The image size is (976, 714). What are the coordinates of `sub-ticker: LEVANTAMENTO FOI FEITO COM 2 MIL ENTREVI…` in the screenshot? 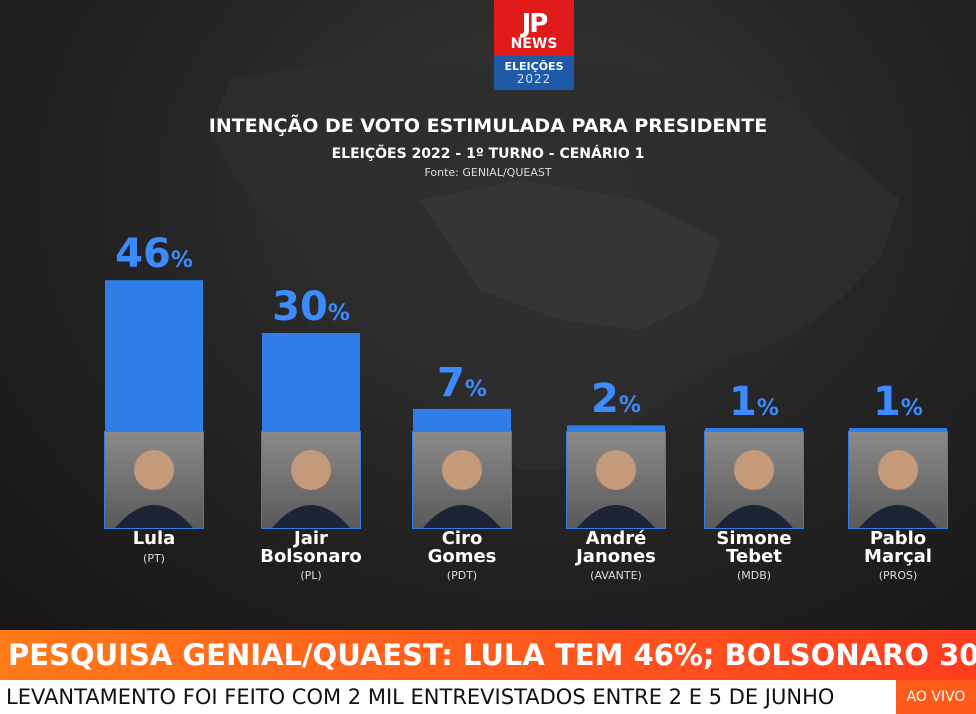 It's located at (488, 697).